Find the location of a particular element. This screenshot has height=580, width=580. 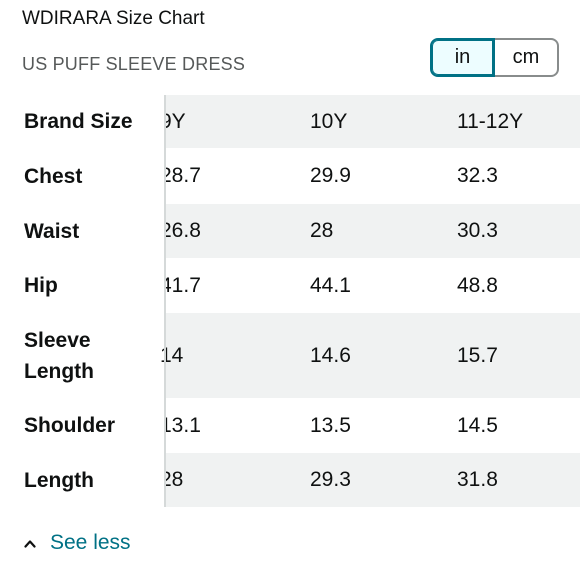

table-row-shoulder: 13.1 13.5 14.5 Shoulder is located at coordinates (290, 425).